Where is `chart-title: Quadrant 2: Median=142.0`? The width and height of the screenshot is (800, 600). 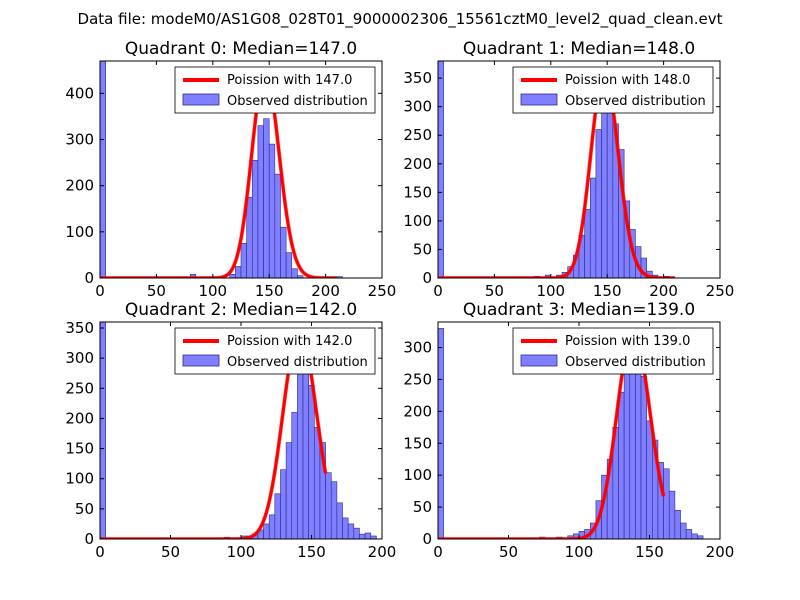 chart-title: Quadrant 2: Median=142.0 is located at coordinates (241, 310).